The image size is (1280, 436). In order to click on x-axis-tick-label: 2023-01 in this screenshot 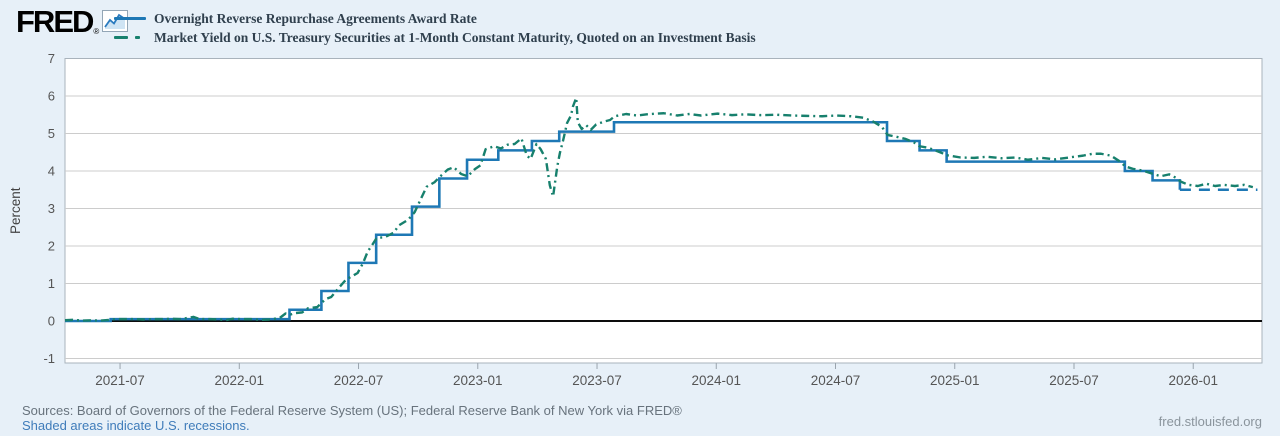, I will do `click(478, 380)`.